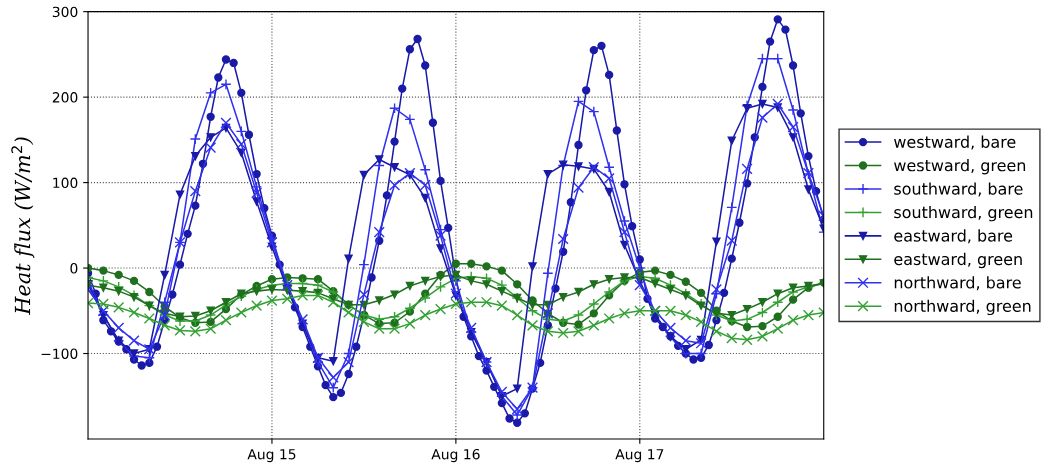 The width and height of the screenshot is (1048, 467). What do you see at coordinates (958, 260) in the screenshot?
I see `legend-label: eastward, green` at bounding box center [958, 260].